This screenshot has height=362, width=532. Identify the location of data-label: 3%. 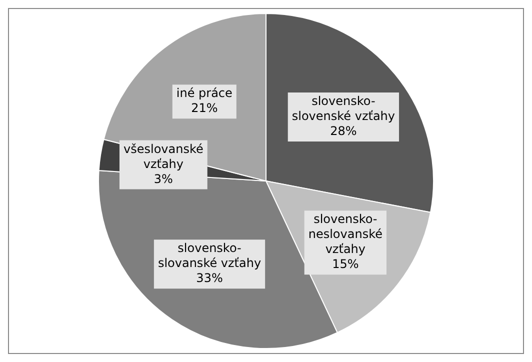
(163, 179).